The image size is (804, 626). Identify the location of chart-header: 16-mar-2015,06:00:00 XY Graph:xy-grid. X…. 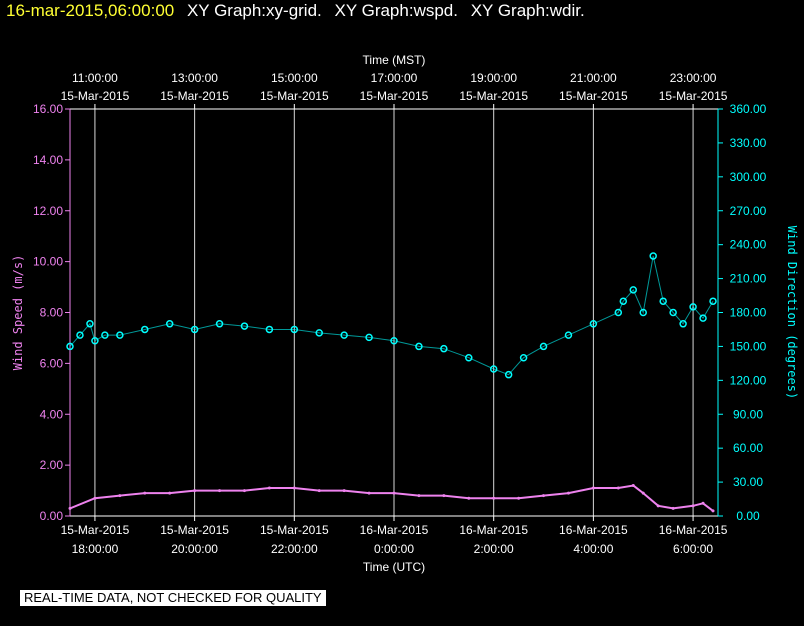
(295, 11).